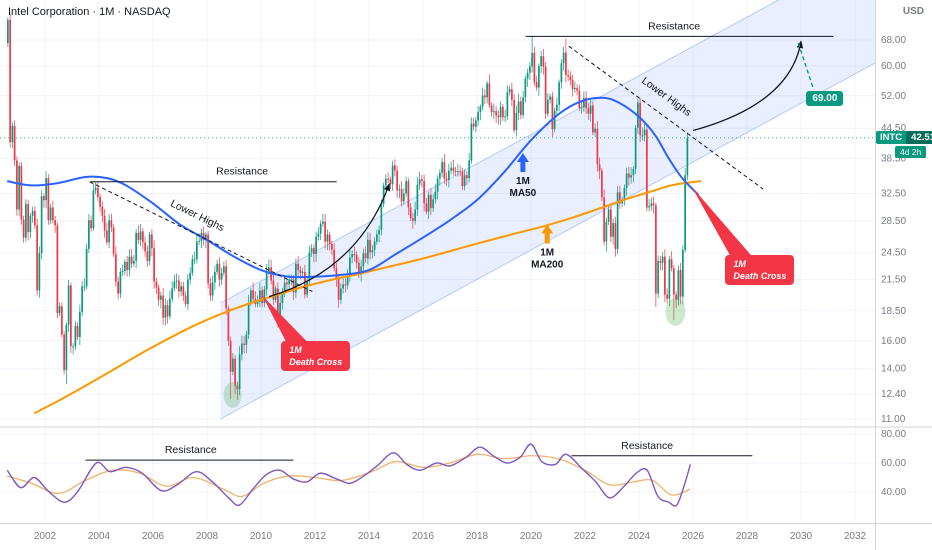  What do you see at coordinates (523, 181) in the screenshot?
I see `ma50-arrow-label: 1M` at bounding box center [523, 181].